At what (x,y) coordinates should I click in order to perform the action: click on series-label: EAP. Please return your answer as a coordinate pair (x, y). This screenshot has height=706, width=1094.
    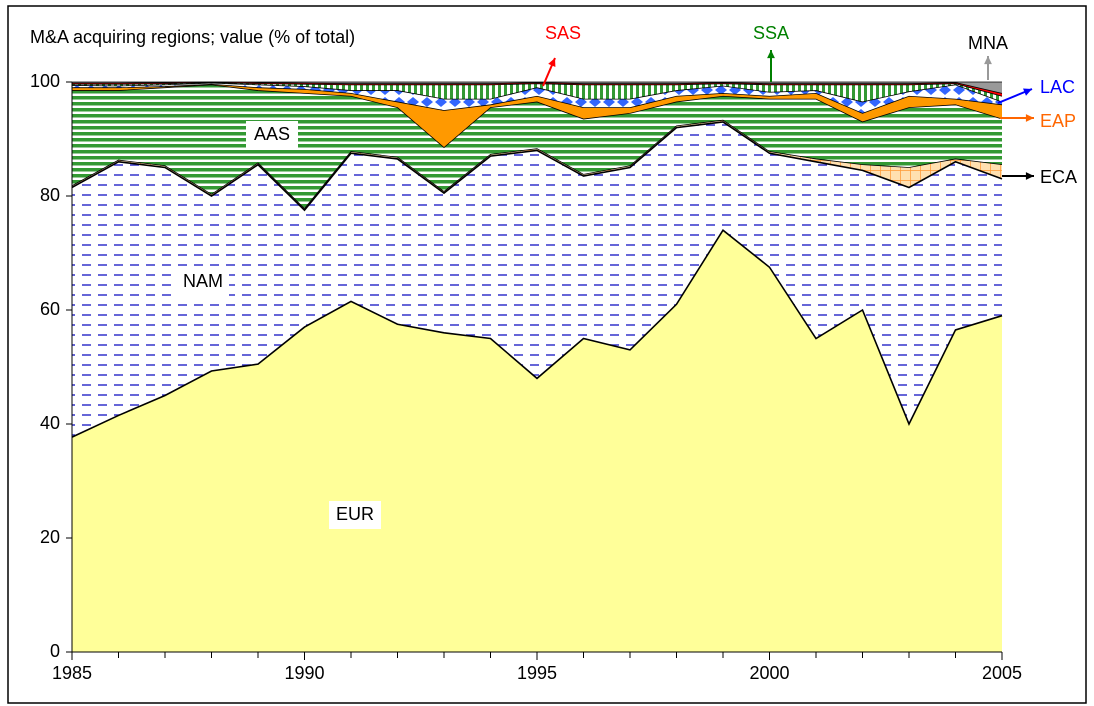
    Looking at the image, I should click on (1058, 121).